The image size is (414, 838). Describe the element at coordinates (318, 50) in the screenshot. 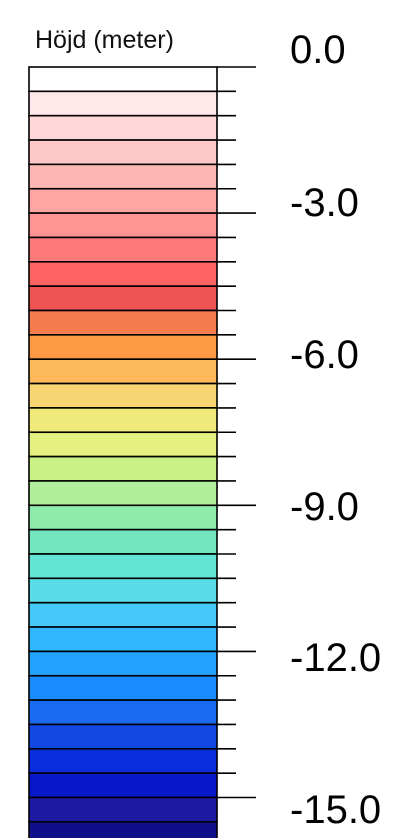

I see `tick-label-0: 0.0` at that location.